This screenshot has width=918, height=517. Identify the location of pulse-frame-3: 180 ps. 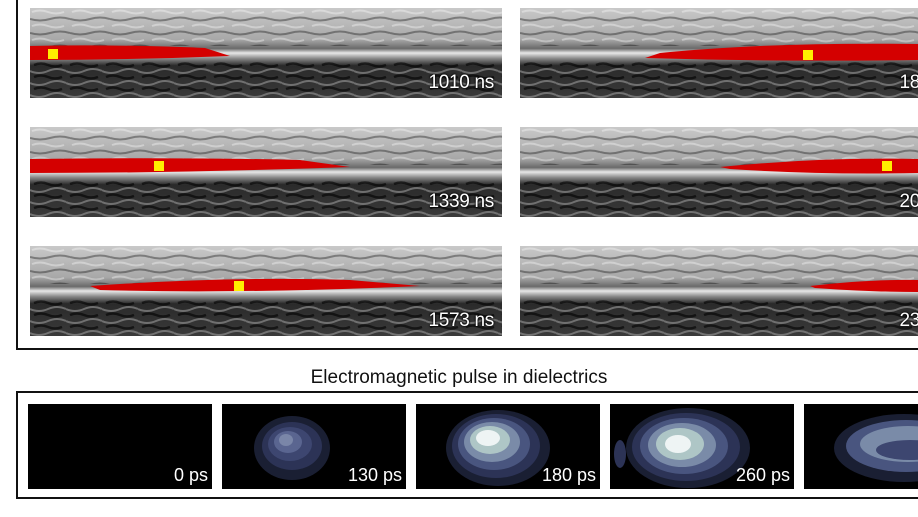
(508, 446).